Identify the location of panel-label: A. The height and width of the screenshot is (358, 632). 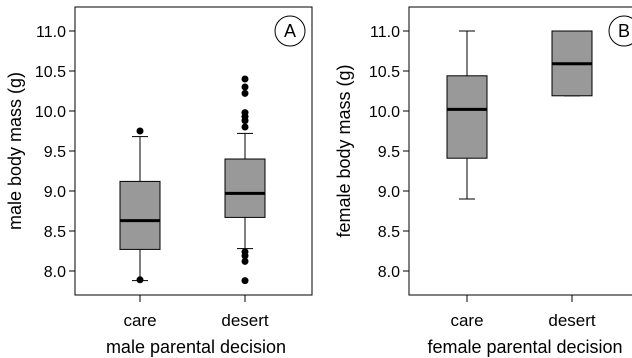
(290, 31).